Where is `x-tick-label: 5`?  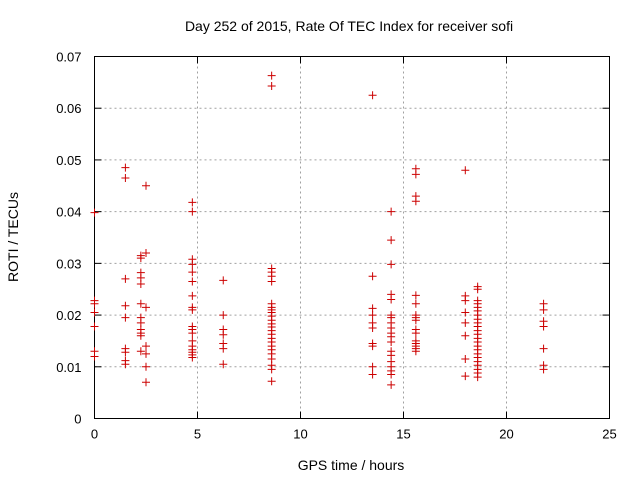 x-tick-label: 5 is located at coordinates (197, 434).